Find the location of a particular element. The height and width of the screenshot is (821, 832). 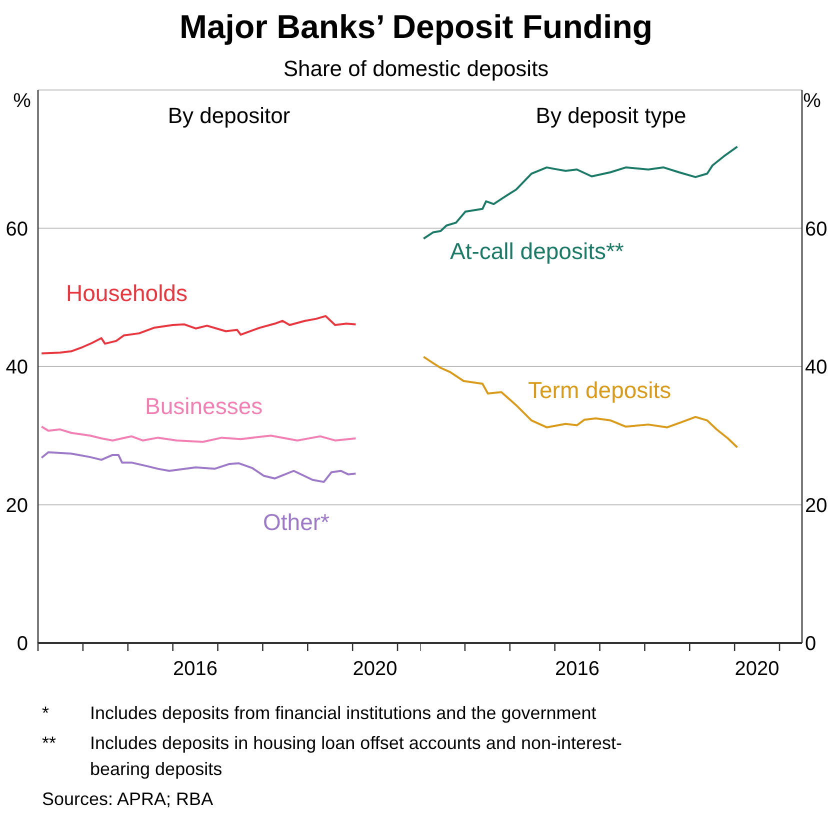

series-label: Term deposits is located at coordinates (600, 390).